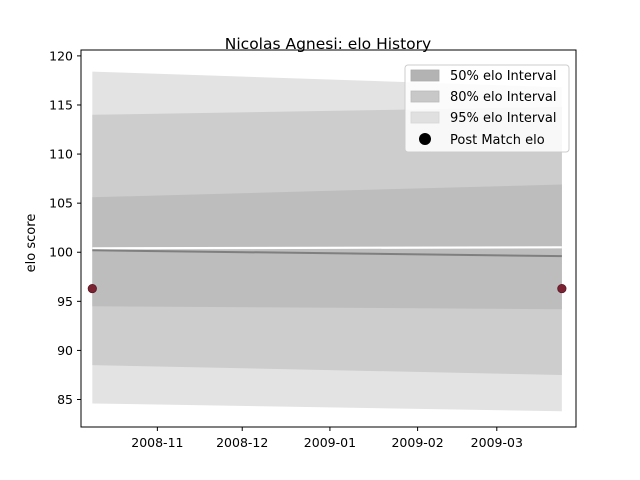 This screenshot has width=640, height=480. What do you see at coordinates (330, 442) in the screenshot?
I see `x-tick-label-2009-01: 2009-01` at bounding box center [330, 442].